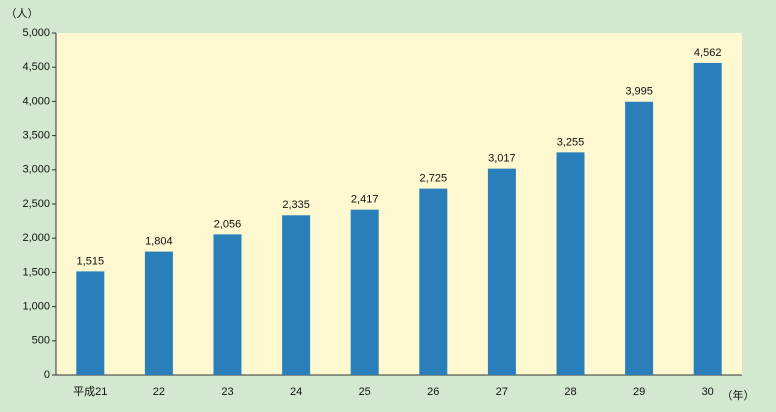 The height and width of the screenshot is (412, 776). What do you see at coordinates (36, 33) in the screenshot?
I see `y-tick-label: 5,000` at bounding box center [36, 33].